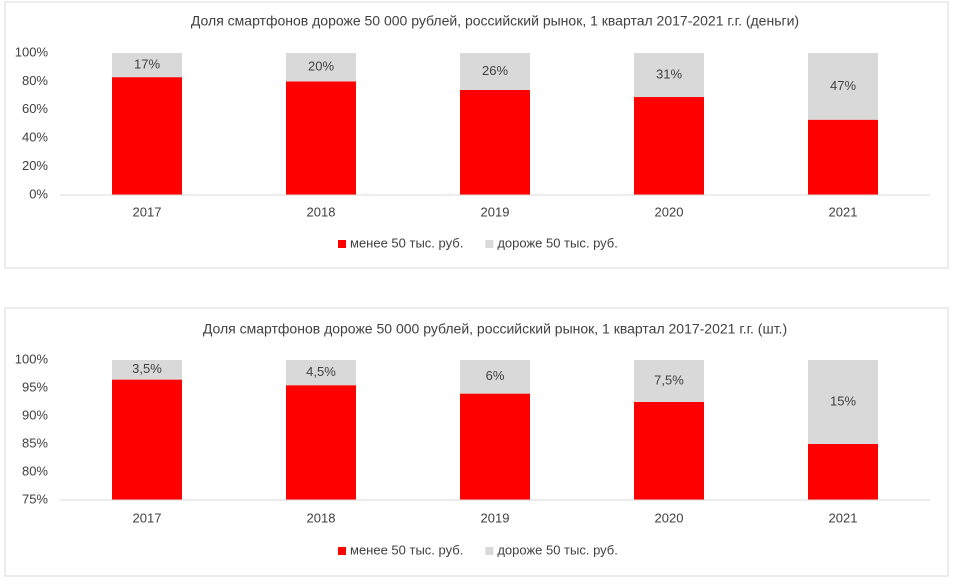  I want to click on data-label: 6%, so click(495, 375).